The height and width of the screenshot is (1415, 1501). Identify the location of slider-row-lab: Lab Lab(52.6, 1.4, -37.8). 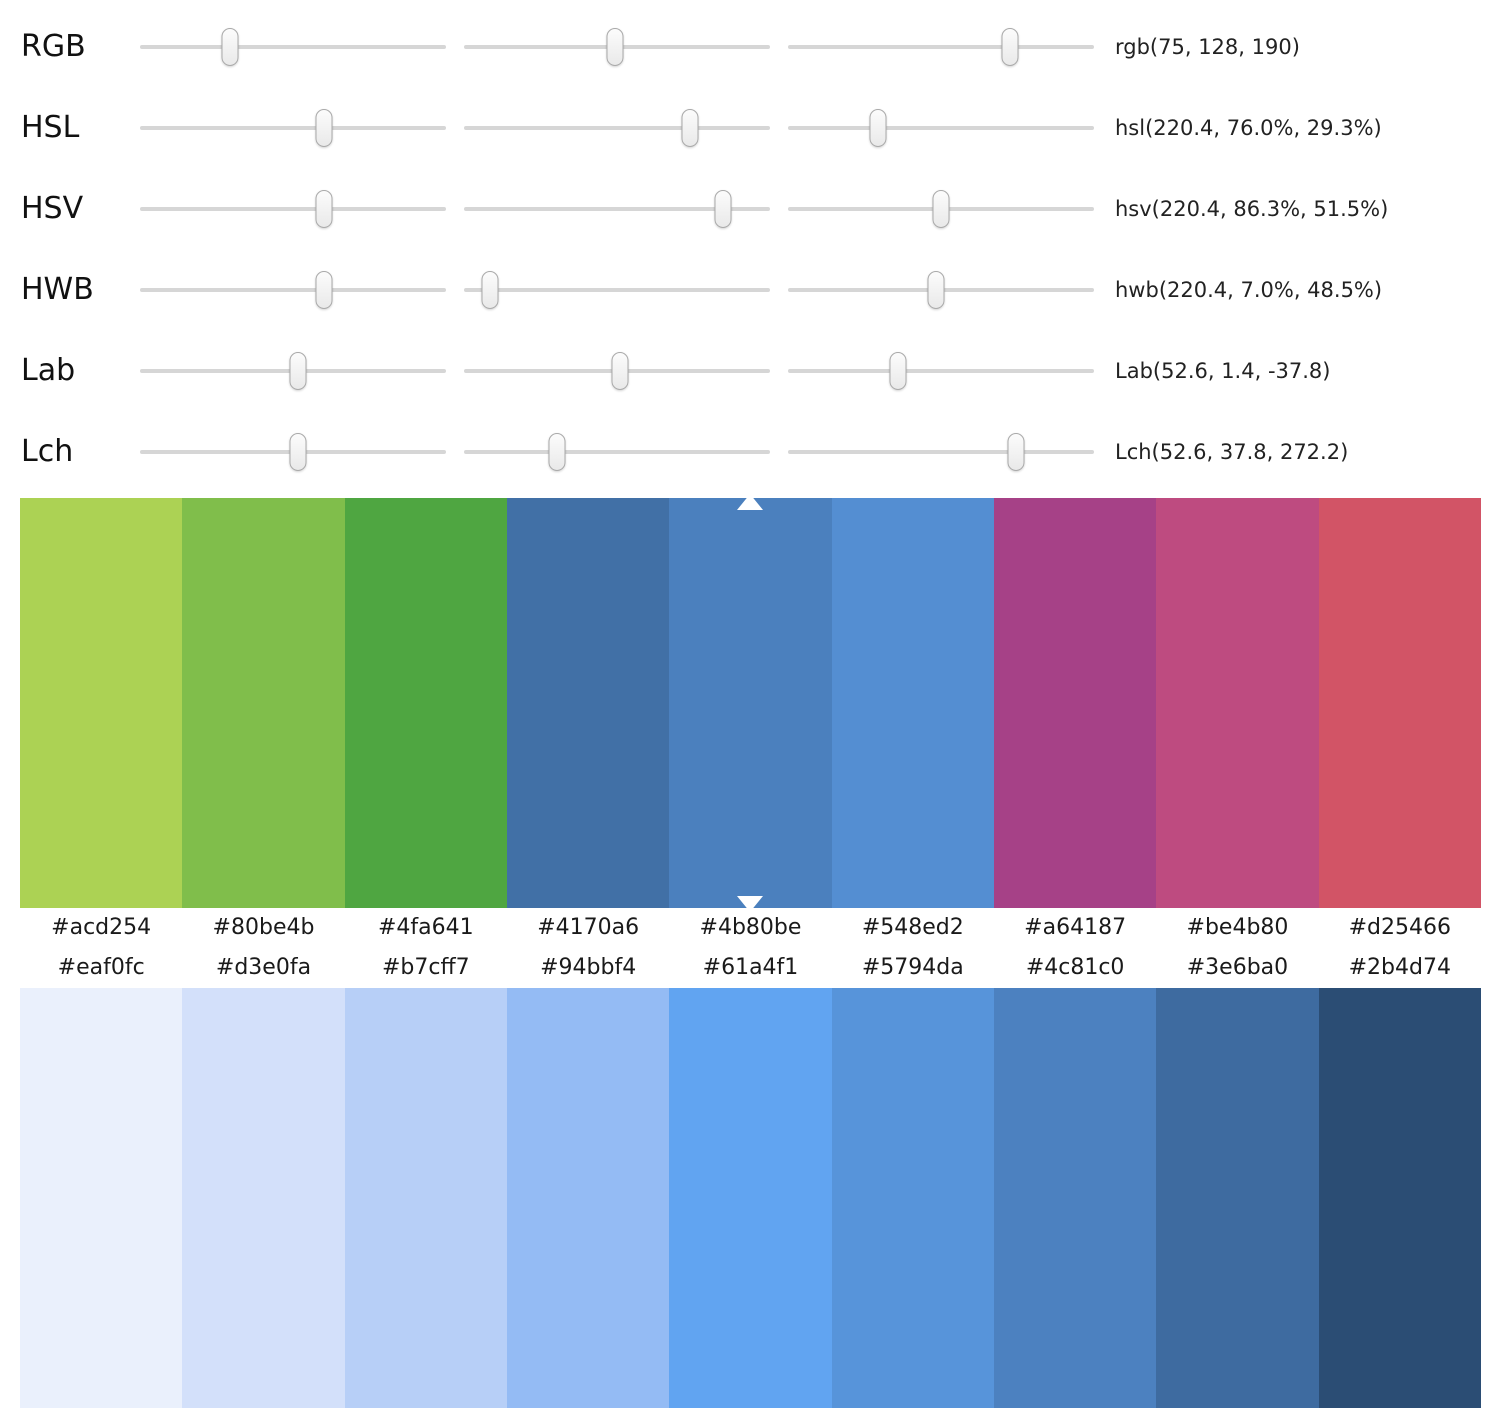
(750, 370).